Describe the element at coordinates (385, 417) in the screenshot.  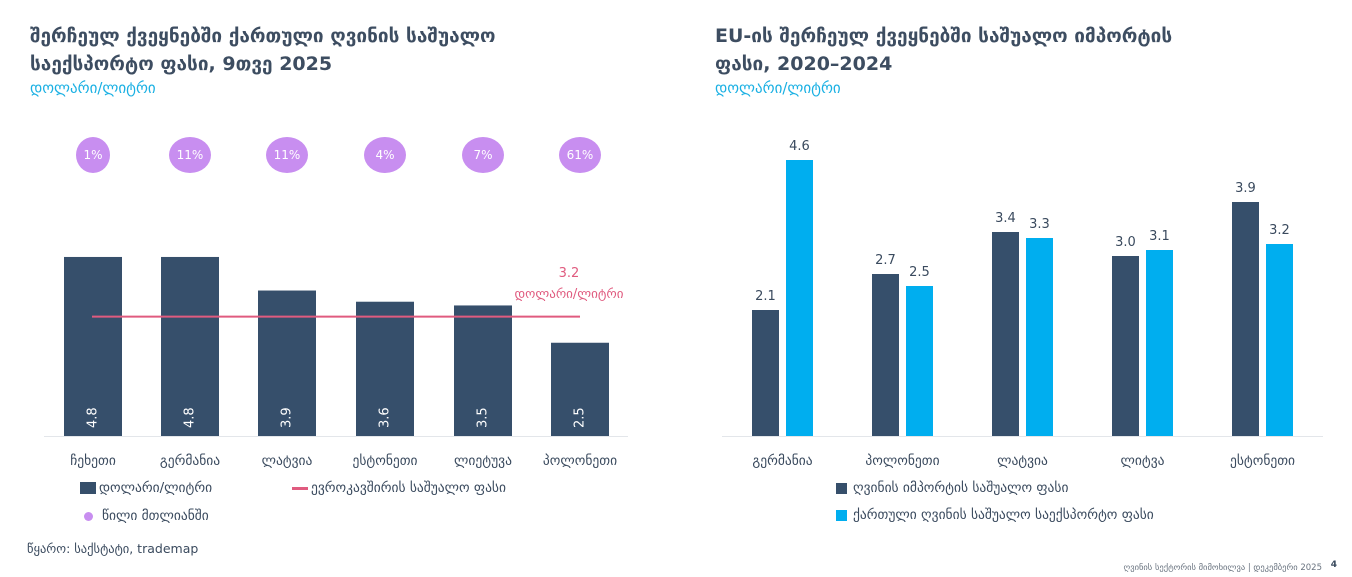
I see `left-bar-value-label: 3.6` at that location.